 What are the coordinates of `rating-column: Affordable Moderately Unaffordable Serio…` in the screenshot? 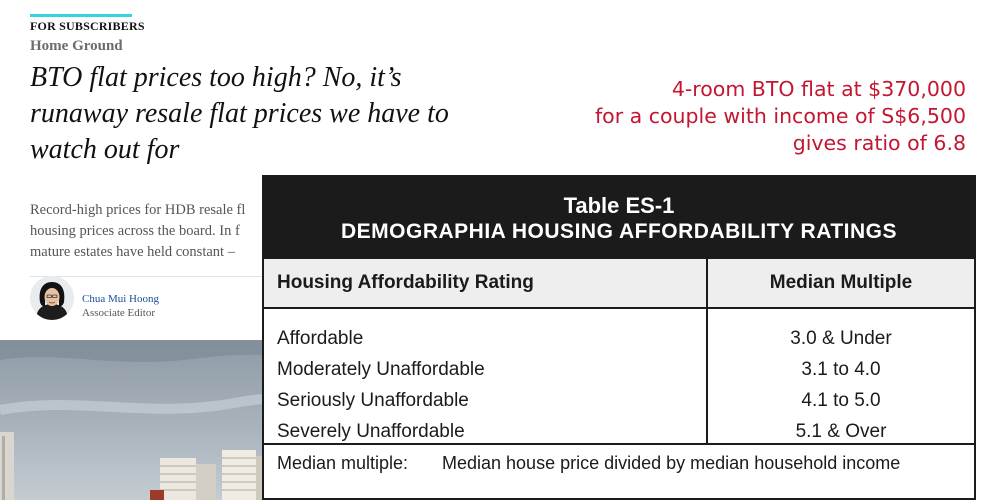 It's located at (486, 376).